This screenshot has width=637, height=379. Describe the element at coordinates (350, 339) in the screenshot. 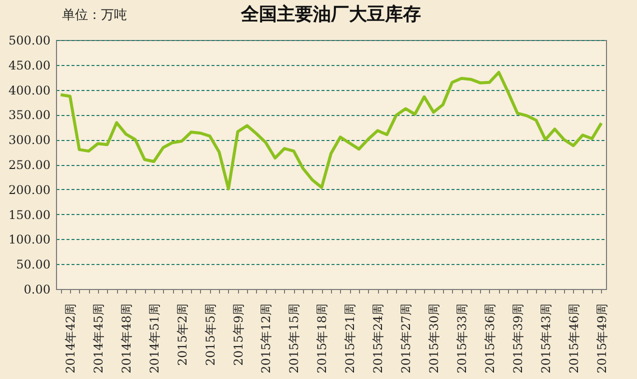

I see `x-tick-label: 2015年21周` at that location.